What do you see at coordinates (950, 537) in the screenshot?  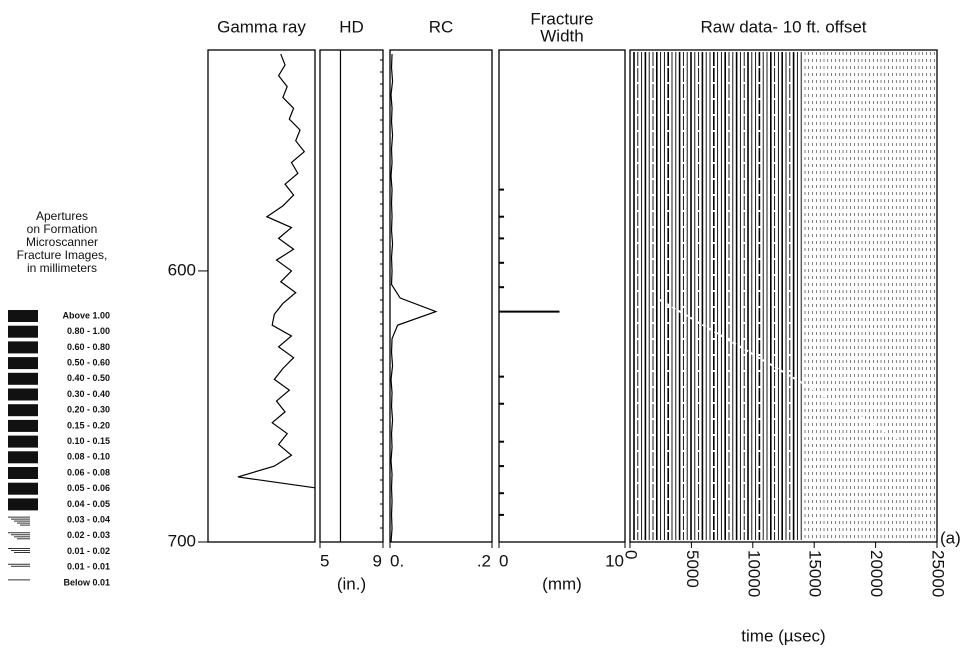 I see `annotation: (a)` at bounding box center [950, 537].